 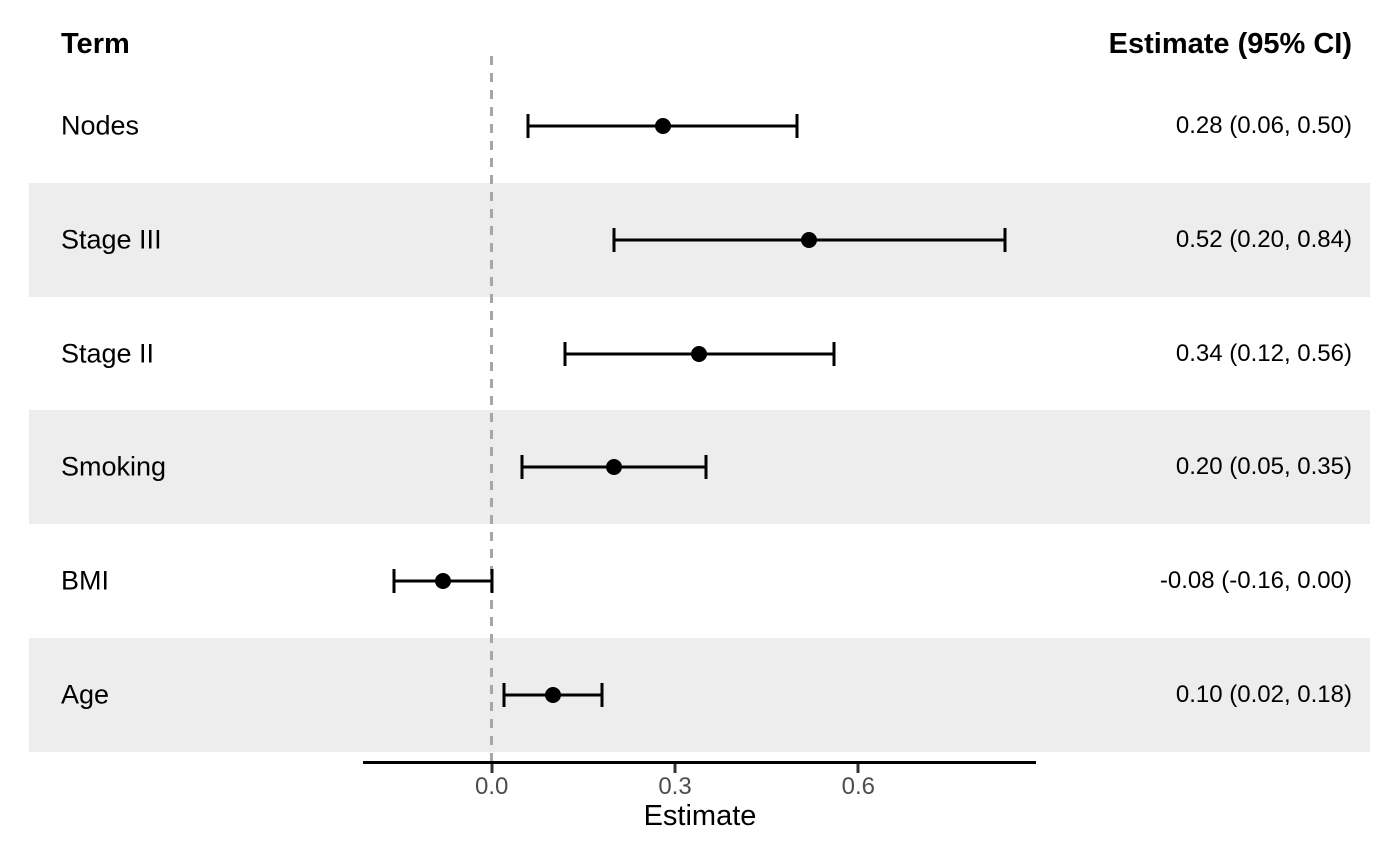 I want to click on zero-reference-line, so click(x=492, y=408).